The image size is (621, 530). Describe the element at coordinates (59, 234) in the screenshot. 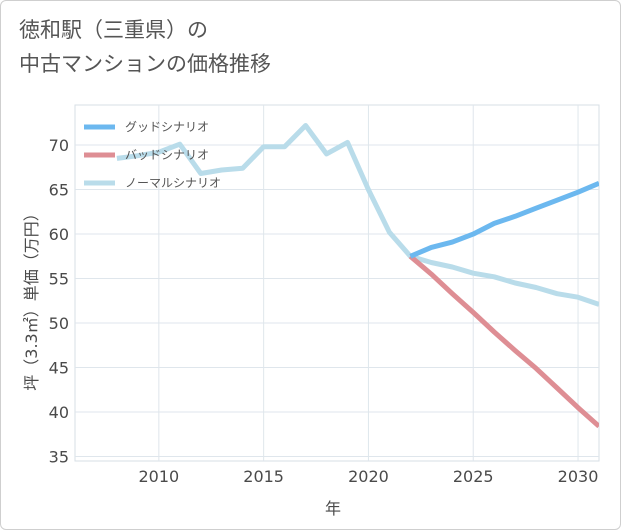

I see `y-tick-label: 60` at that location.